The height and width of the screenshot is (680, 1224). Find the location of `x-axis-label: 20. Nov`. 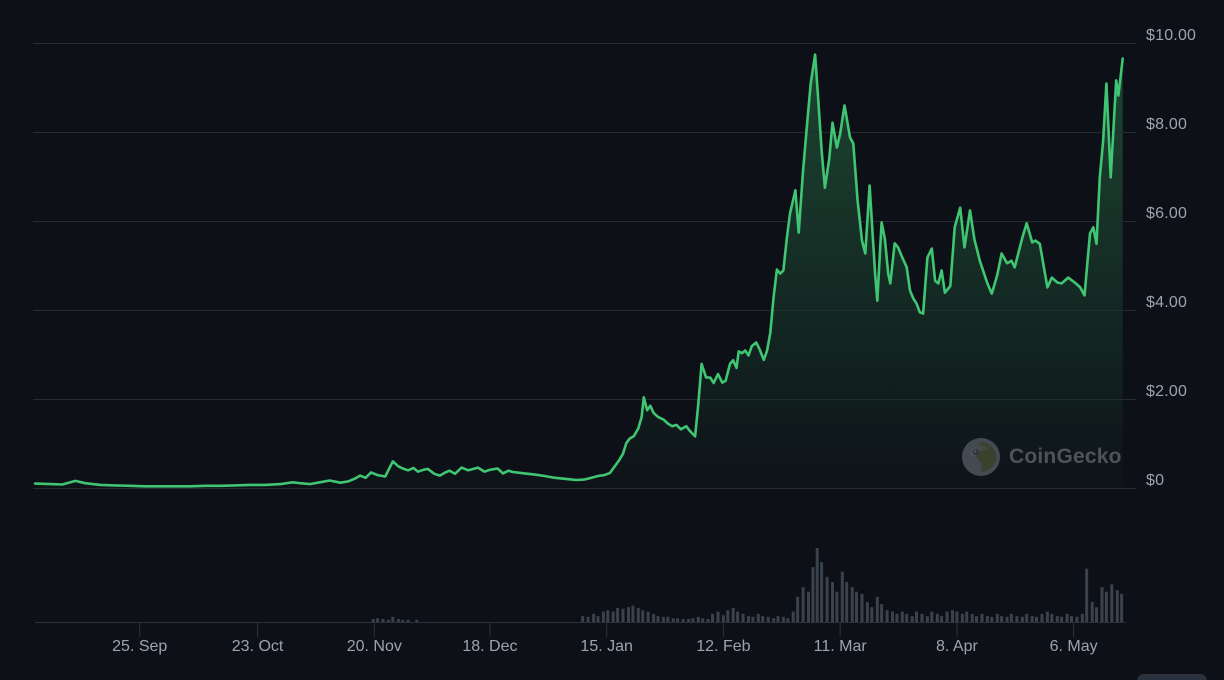

x-axis-label: 20. Nov is located at coordinates (374, 646).